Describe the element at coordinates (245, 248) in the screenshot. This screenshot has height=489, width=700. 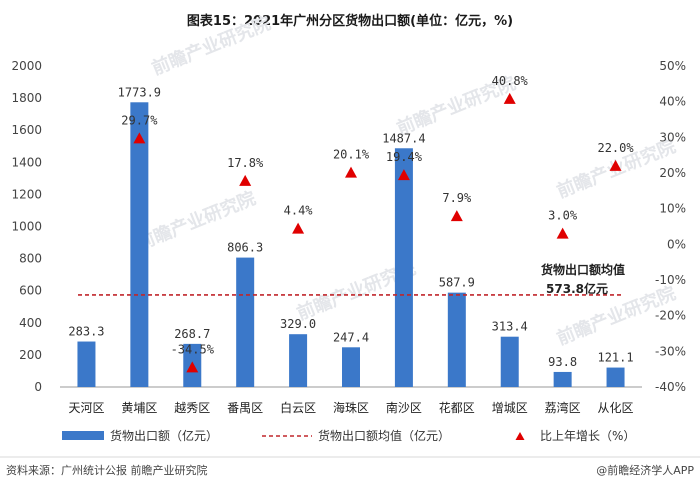
I see `bar-data-label: 806.3` at that location.